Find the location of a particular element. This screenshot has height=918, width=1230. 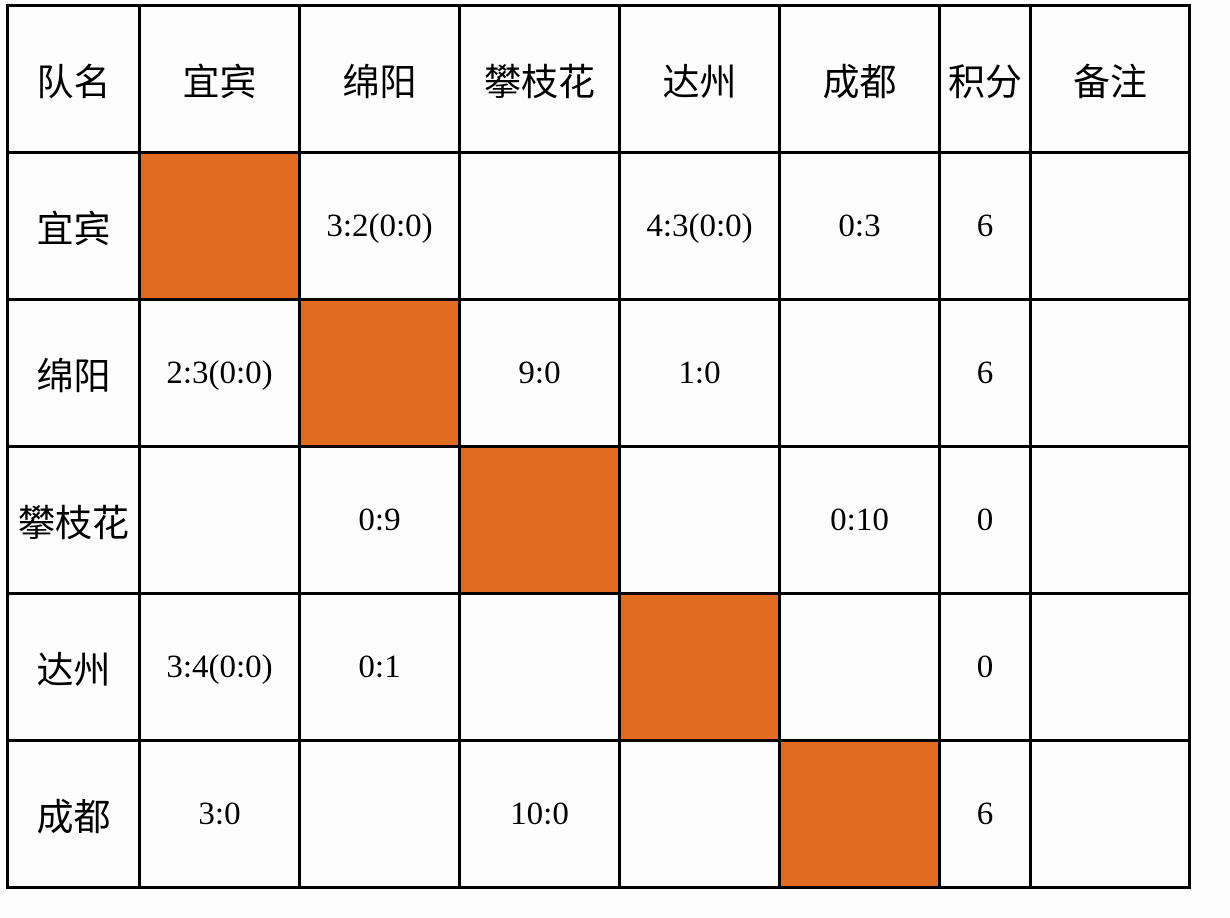

score-cell: 0:10 is located at coordinates (859, 520).